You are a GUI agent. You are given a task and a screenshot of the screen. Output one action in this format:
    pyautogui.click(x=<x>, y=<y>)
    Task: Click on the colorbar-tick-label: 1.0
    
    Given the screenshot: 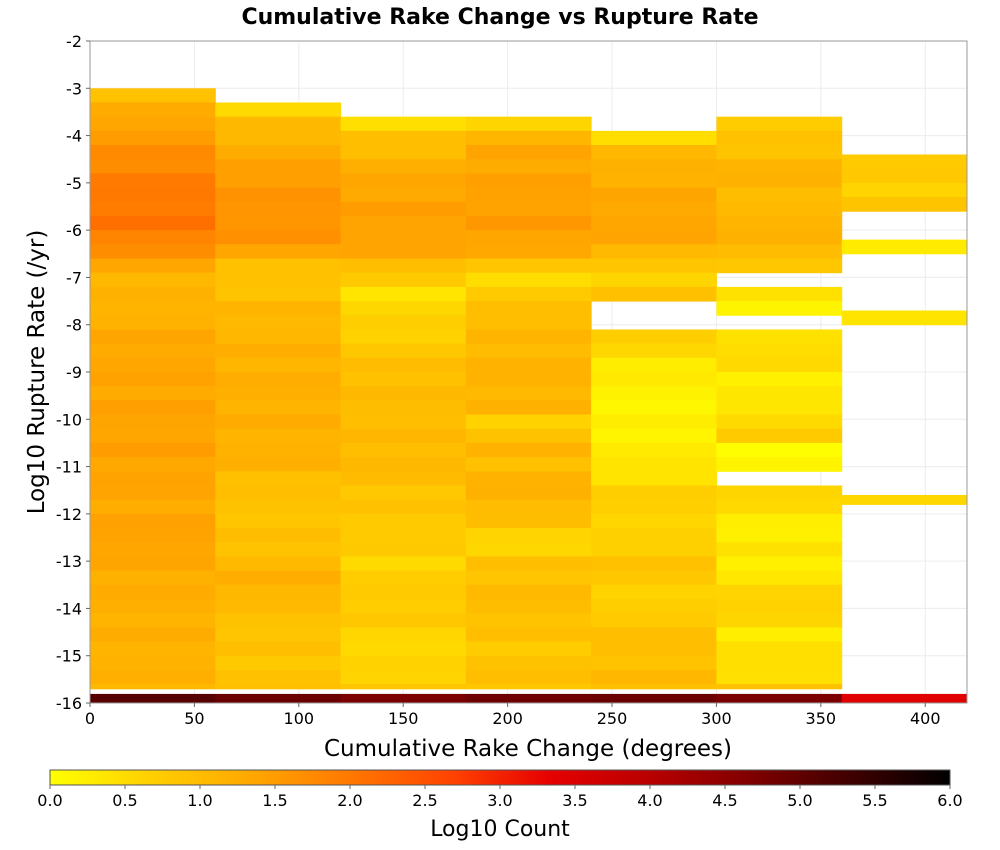 What is the action you would take?
    pyautogui.click(x=199, y=800)
    